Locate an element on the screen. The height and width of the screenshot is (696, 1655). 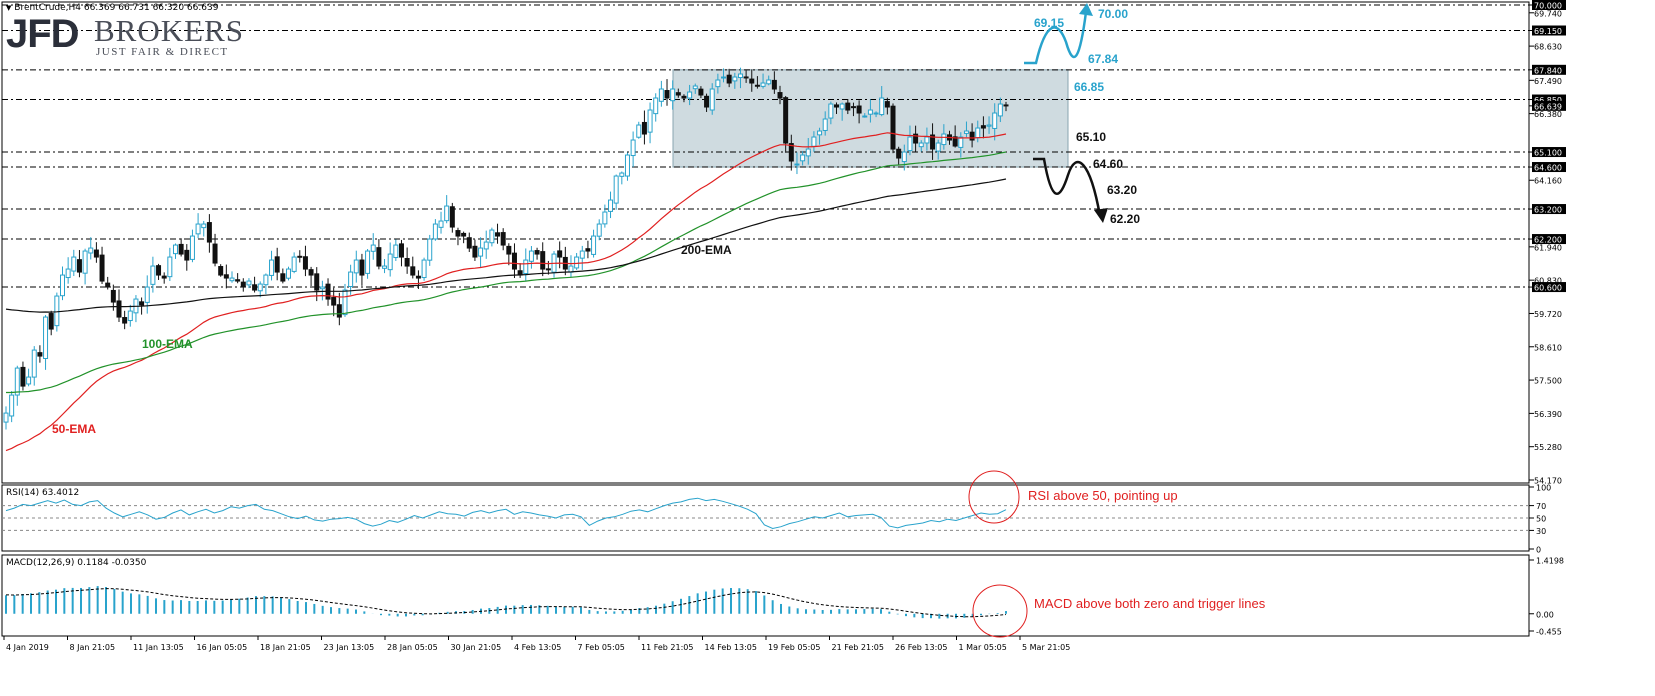
rsi-title: RSI(14) 63.4012 is located at coordinates (43, 493).